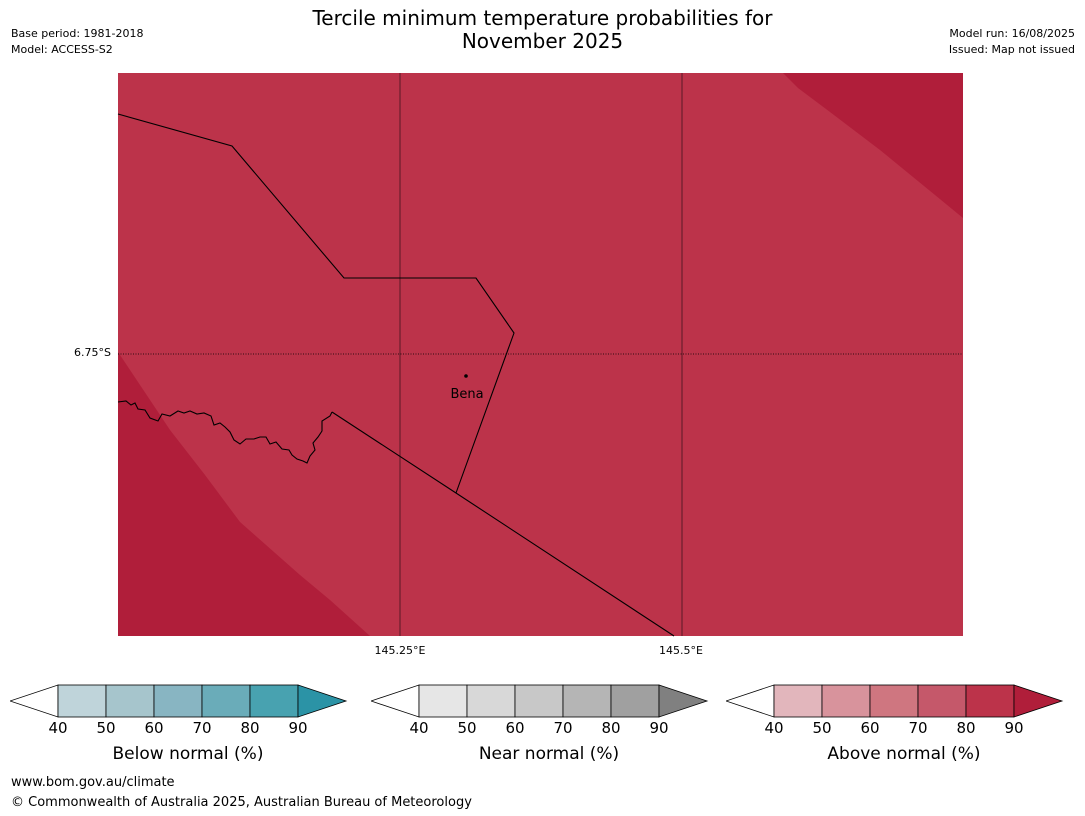 The image size is (1085, 816). I want to click on title-line-2: November 2025, so click(542, 41).